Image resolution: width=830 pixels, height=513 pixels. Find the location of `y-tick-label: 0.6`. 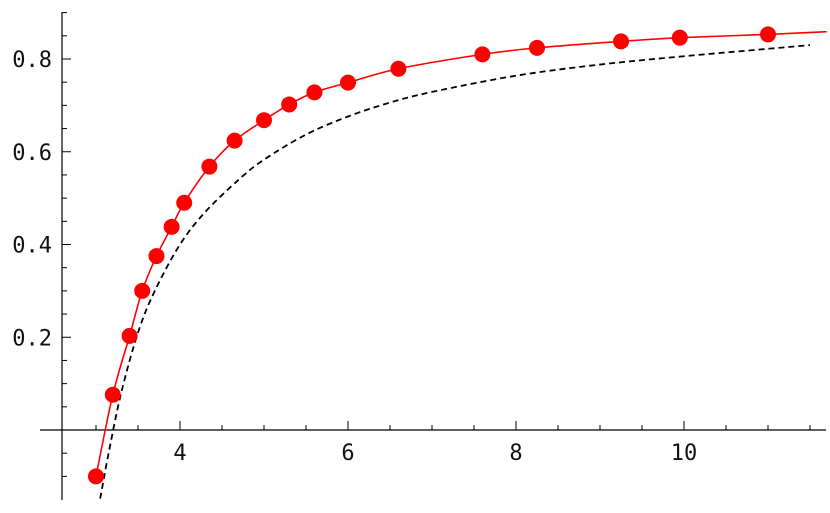

y-tick-label: 0.6 is located at coordinates (32, 153).